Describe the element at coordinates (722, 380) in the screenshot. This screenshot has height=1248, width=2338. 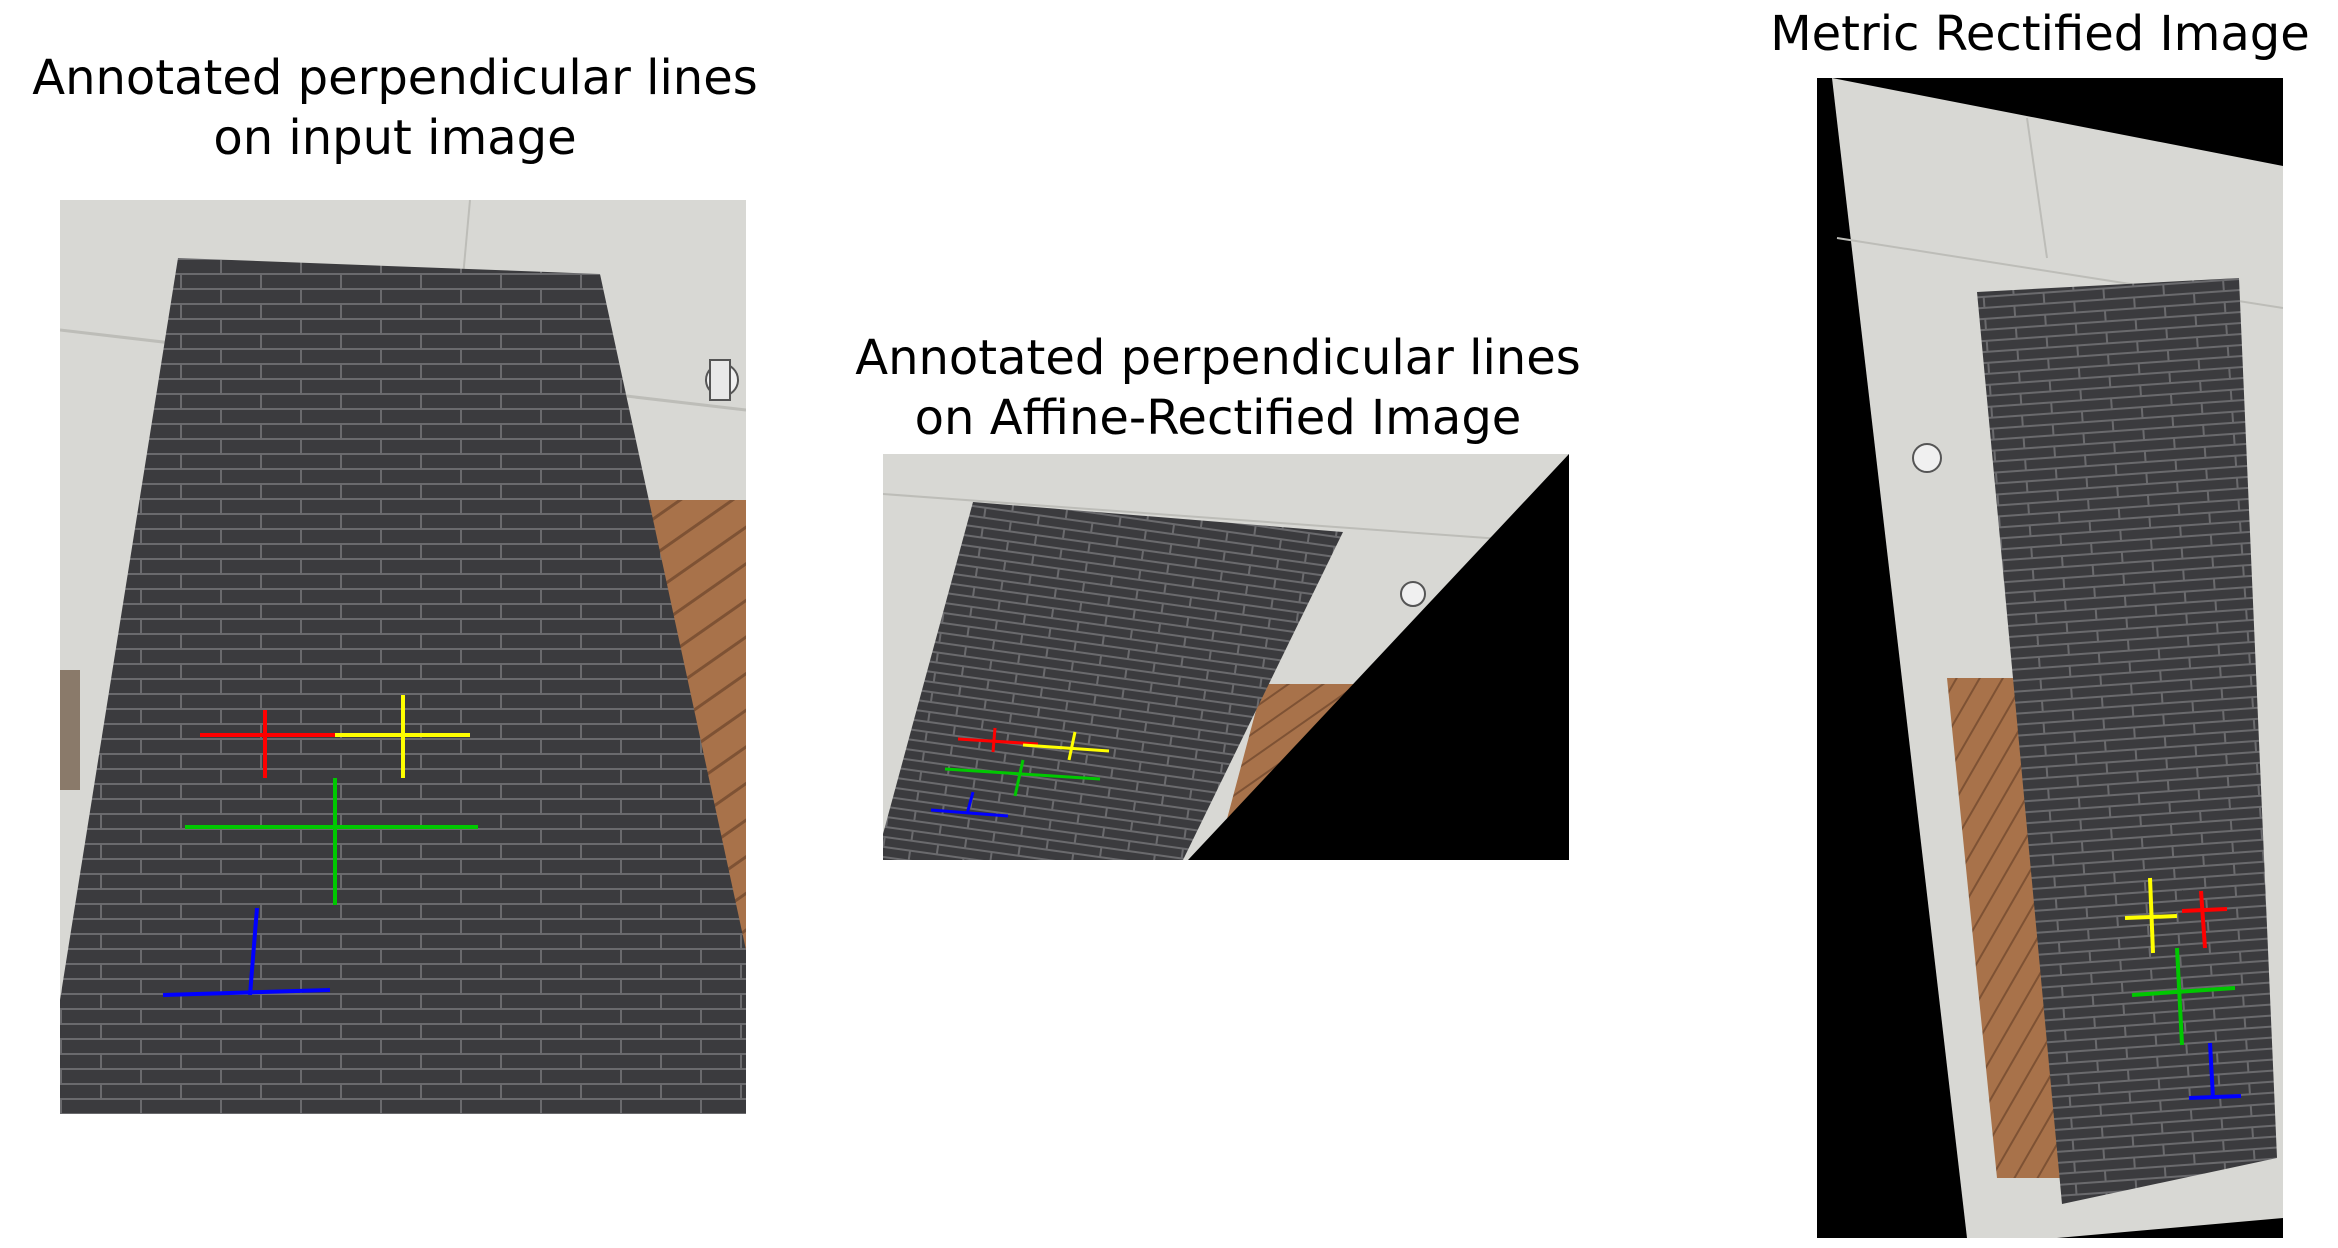
I see `camera-fixture` at that location.